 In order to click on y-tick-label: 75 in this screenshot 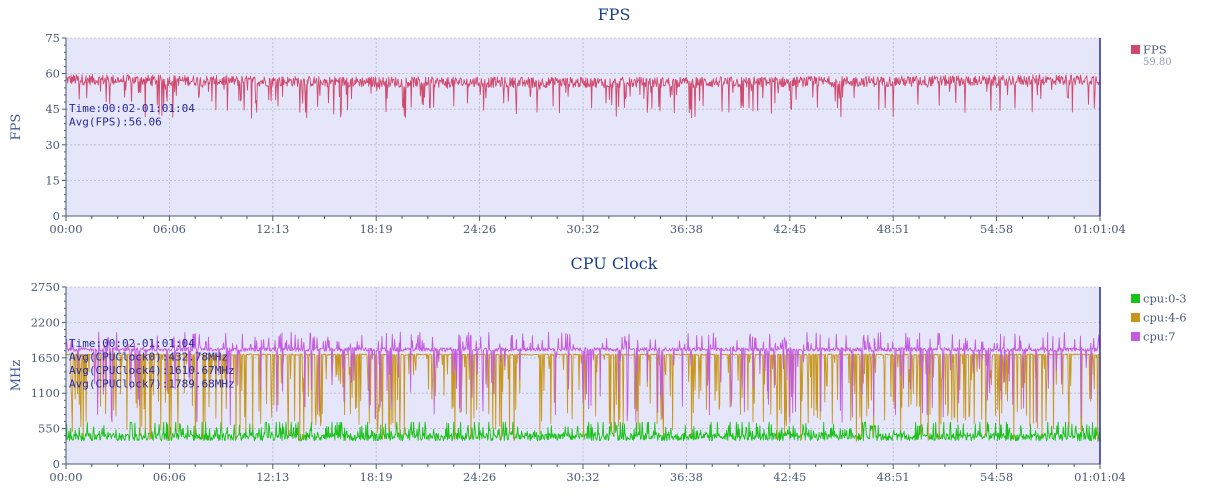, I will do `click(52, 38)`.